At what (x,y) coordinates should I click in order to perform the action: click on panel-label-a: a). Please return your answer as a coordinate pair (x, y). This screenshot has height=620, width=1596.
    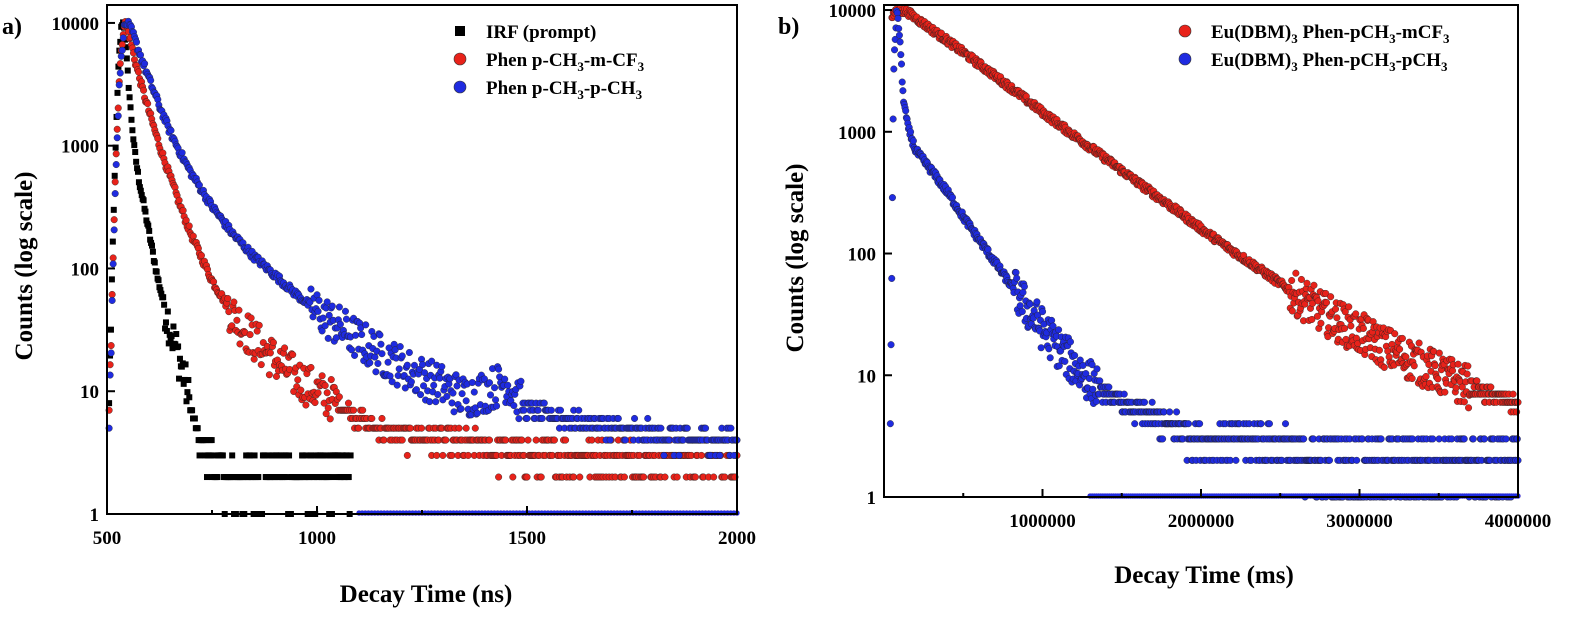
    Looking at the image, I should click on (12, 27).